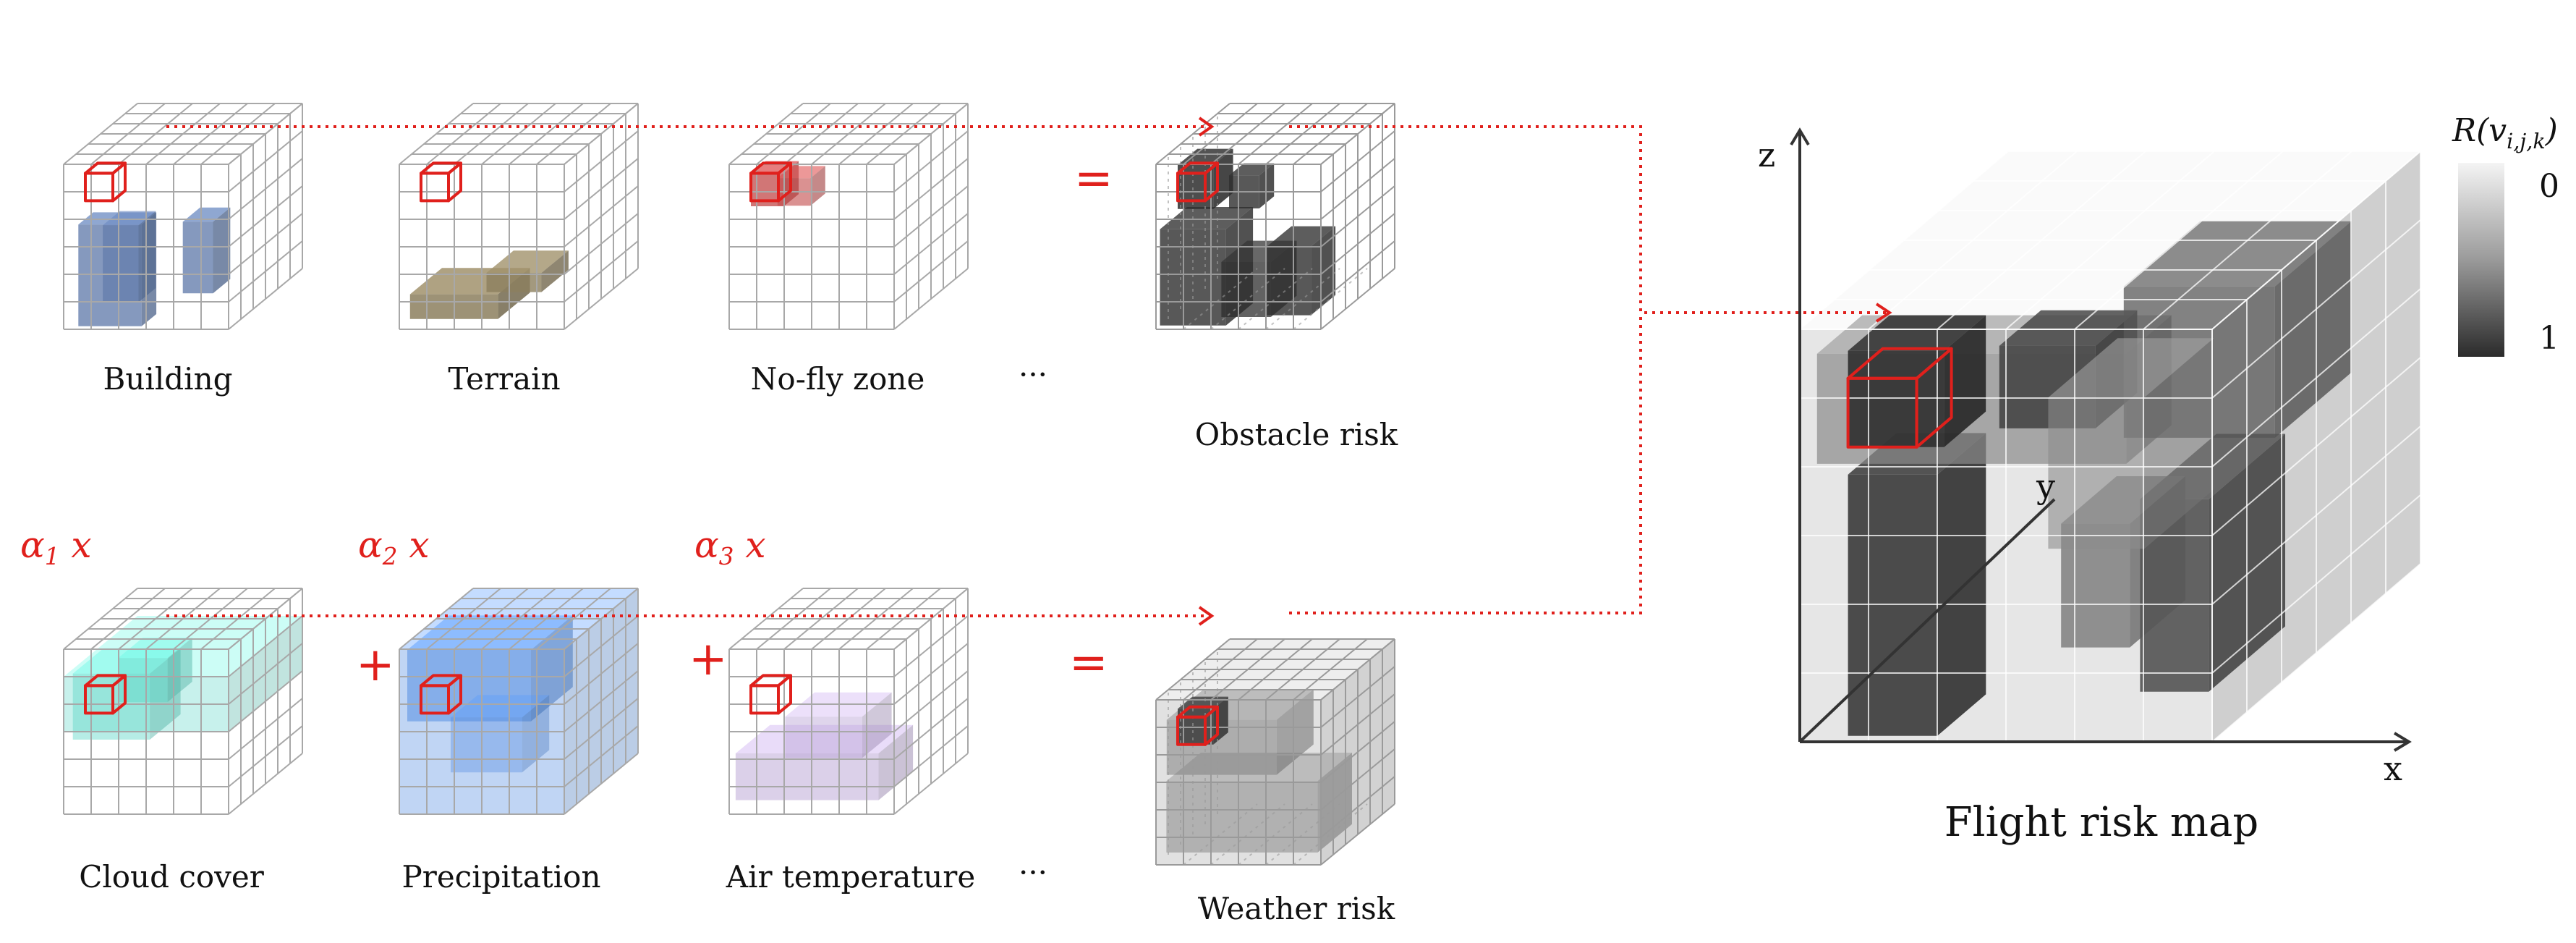  Describe the element at coordinates (850, 877) in the screenshot. I see `label-air-temperature: Air temperature` at that location.